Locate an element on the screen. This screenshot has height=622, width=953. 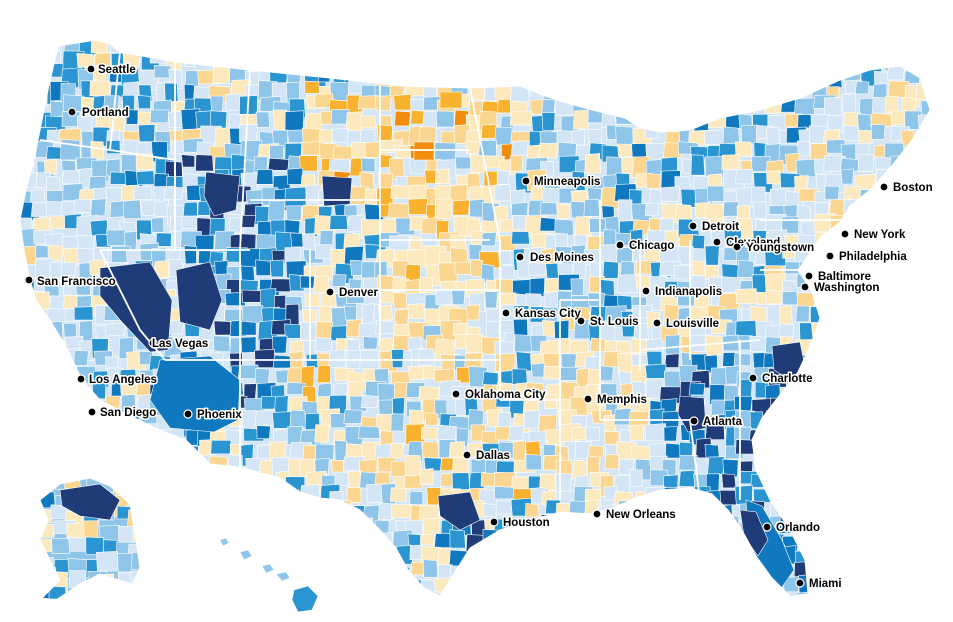
city-label-boston: Boston is located at coordinates (913, 188).